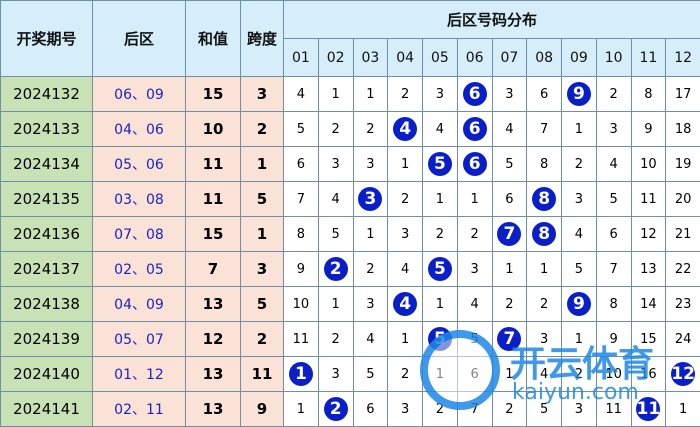 The image size is (700, 427). Describe the element at coordinates (683, 129) in the screenshot. I see `miss-cell: 18` at that location.